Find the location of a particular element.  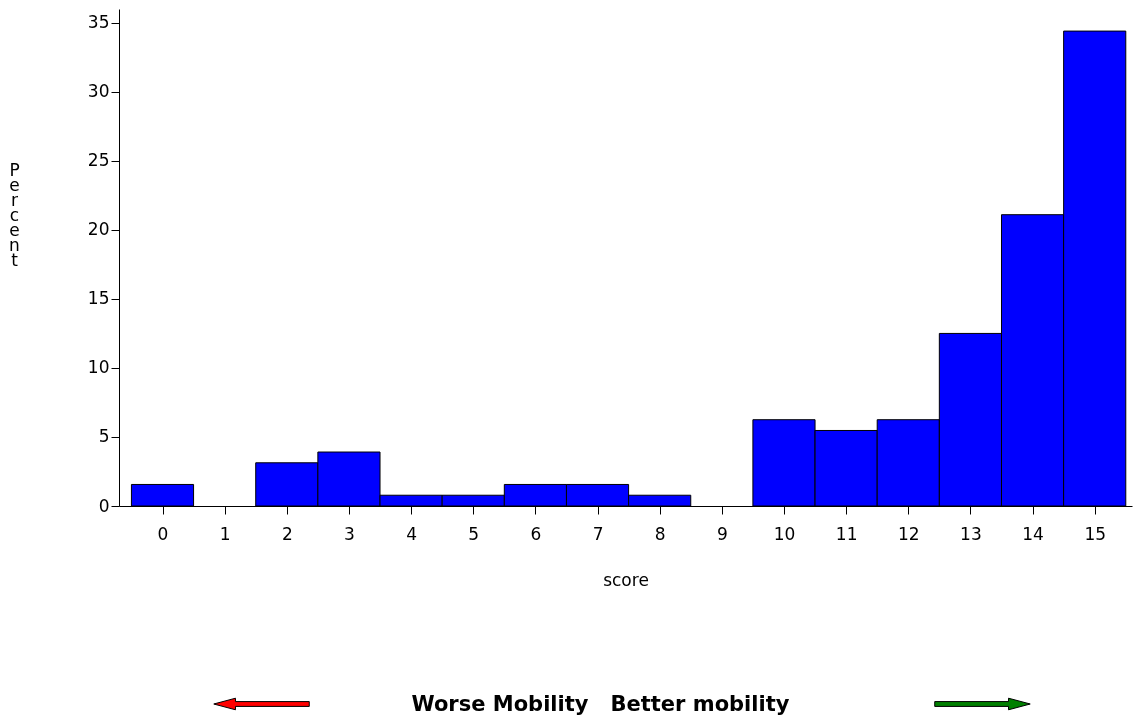

x-tick-label: 9 is located at coordinates (722, 533).